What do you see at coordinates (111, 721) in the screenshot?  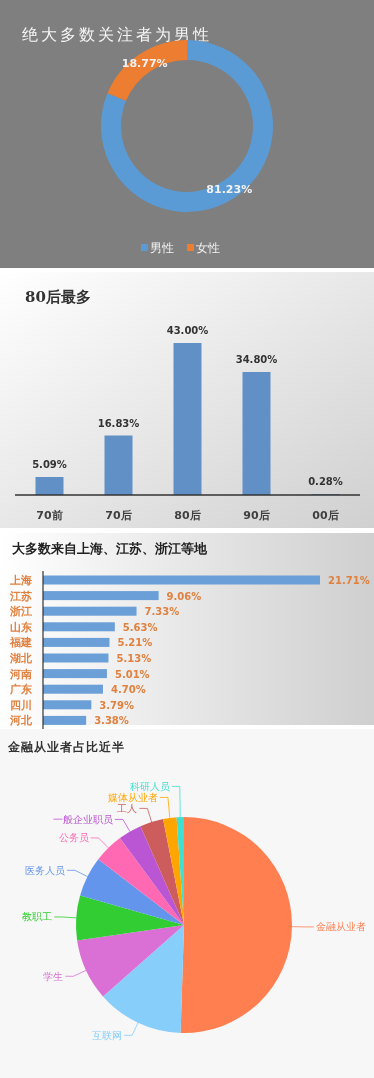 I see `data-label: 3.38%` at bounding box center [111, 721].